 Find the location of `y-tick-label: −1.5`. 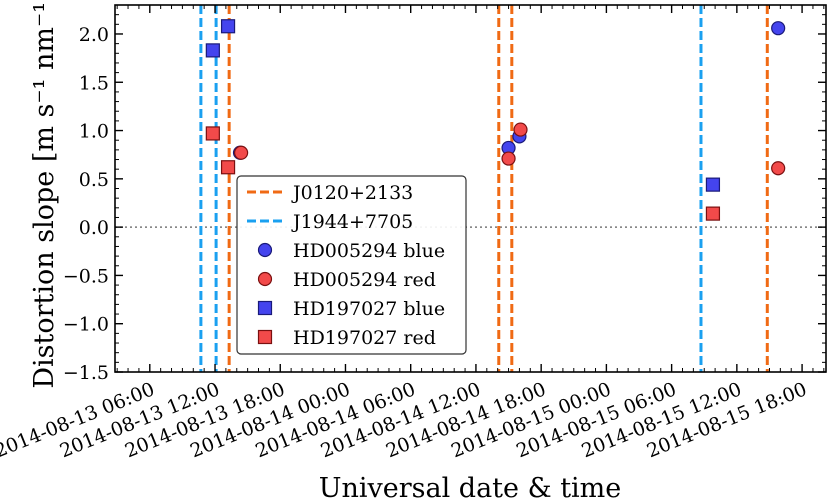

y-tick-label: −1.5 is located at coordinates (86, 373).